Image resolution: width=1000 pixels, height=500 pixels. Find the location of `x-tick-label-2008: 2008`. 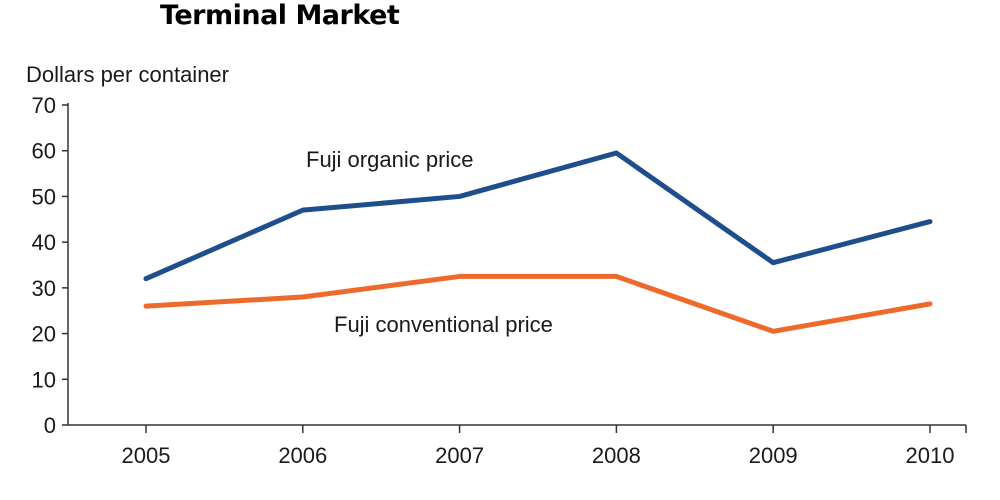

x-tick-label-2008: 2008 is located at coordinates (616, 455).